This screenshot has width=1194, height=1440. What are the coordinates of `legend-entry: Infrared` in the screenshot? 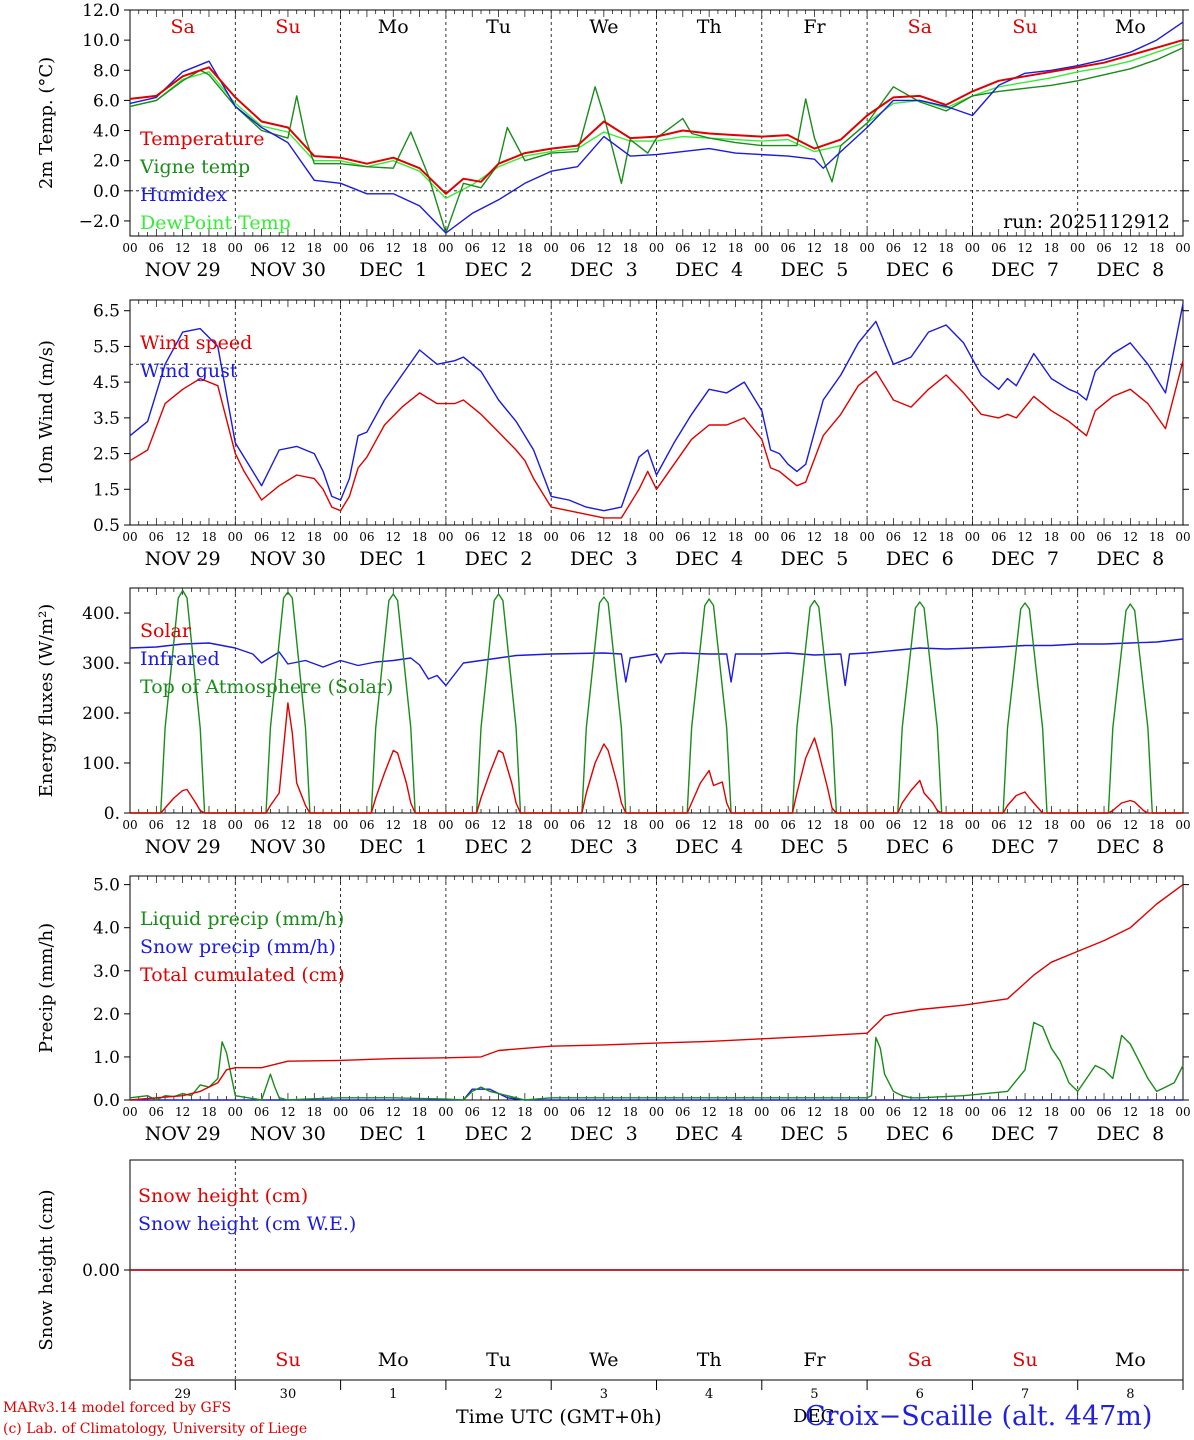 It's located at (180, 659).